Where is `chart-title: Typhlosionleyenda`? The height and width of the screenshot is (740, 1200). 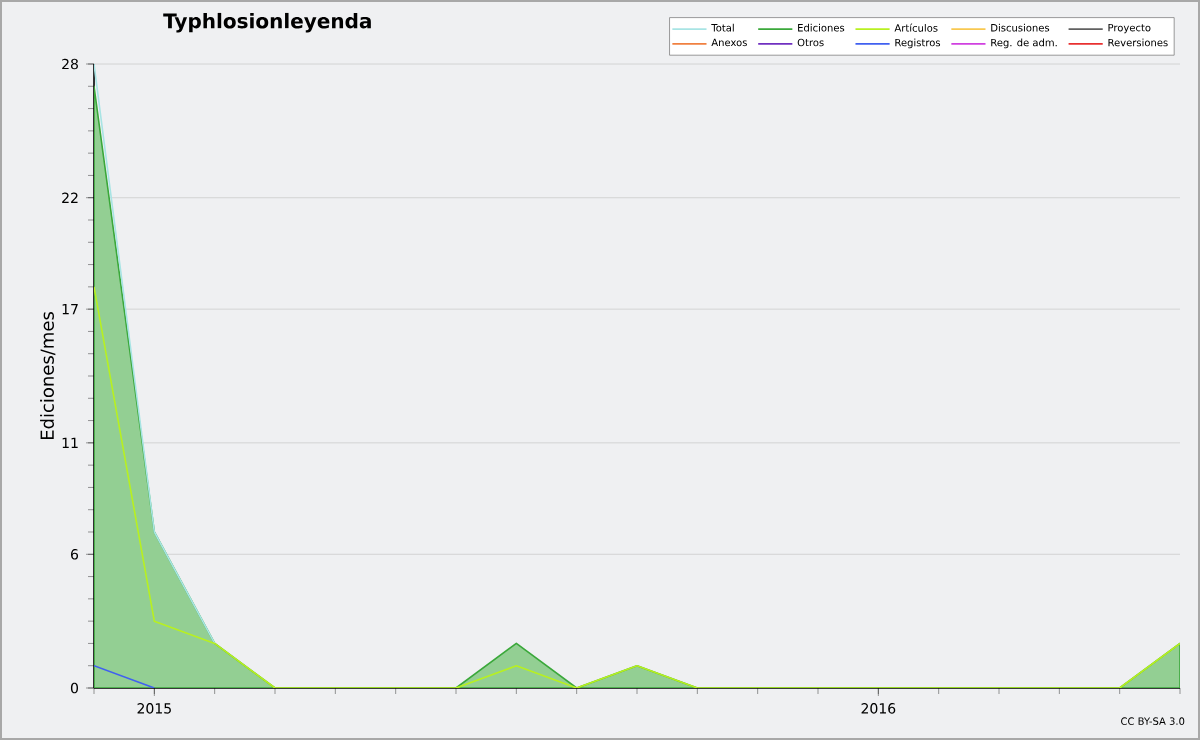
chart-title: Typhlosionleyenda is located at coordinates (267, 22).